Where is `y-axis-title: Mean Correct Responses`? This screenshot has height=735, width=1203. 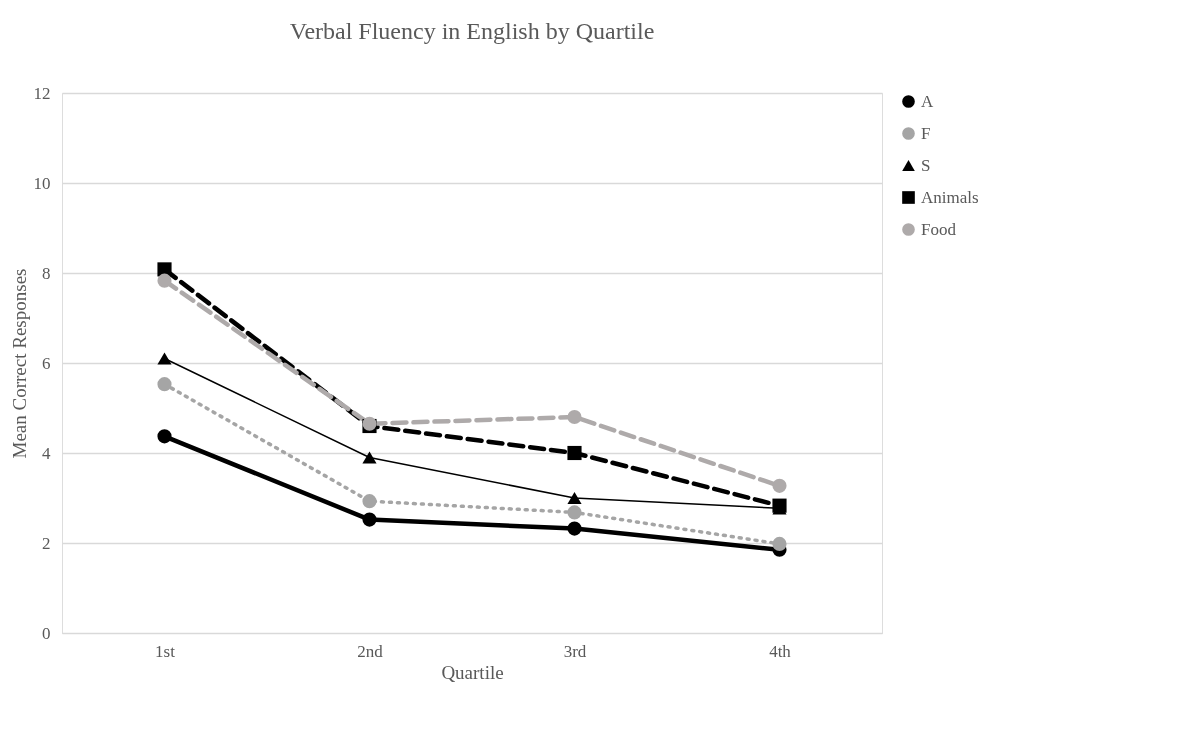
y-axis-title: Mean Correct Responses is located at coordinates (19, 363).